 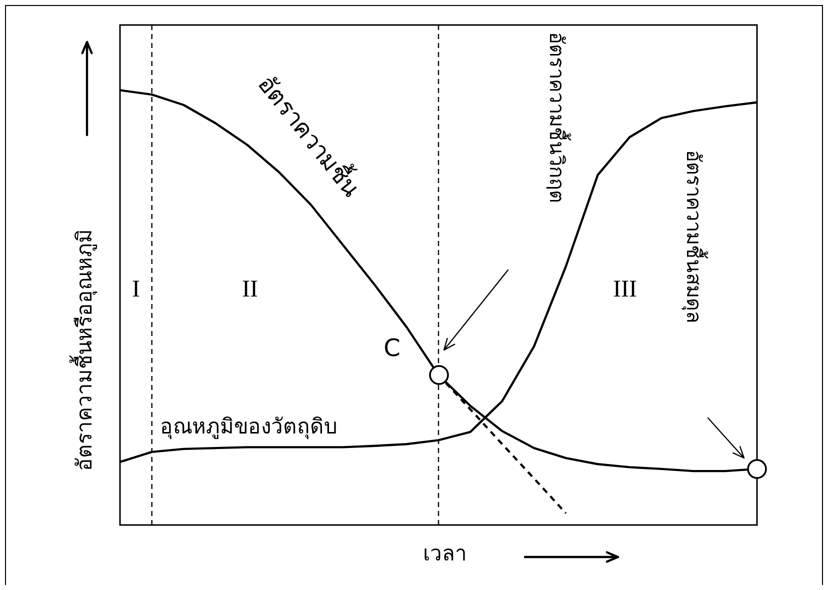 I want to click on annotation: อัตราความชื้นสมดุล, so click(x=694, y=236).